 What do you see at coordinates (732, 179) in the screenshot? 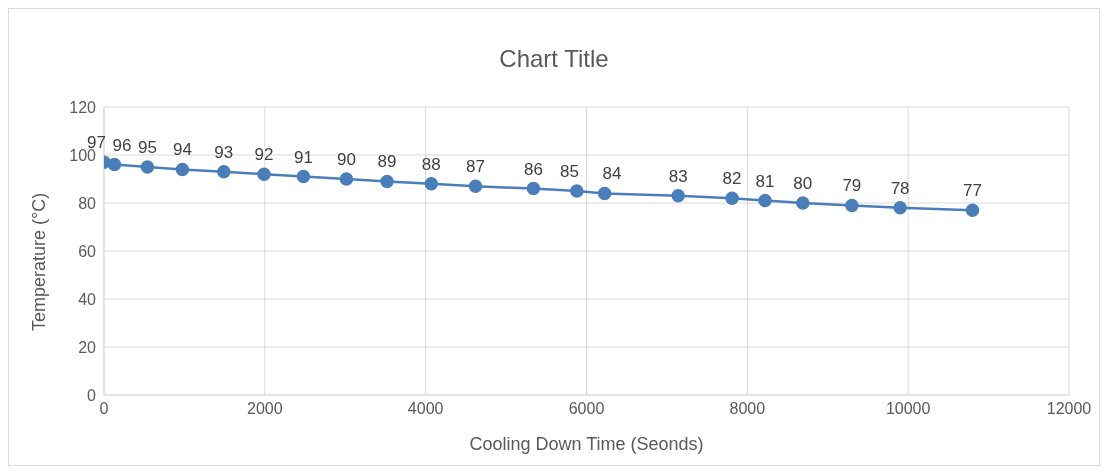
I see `data-label: 82` at bounding box center [732, 179].